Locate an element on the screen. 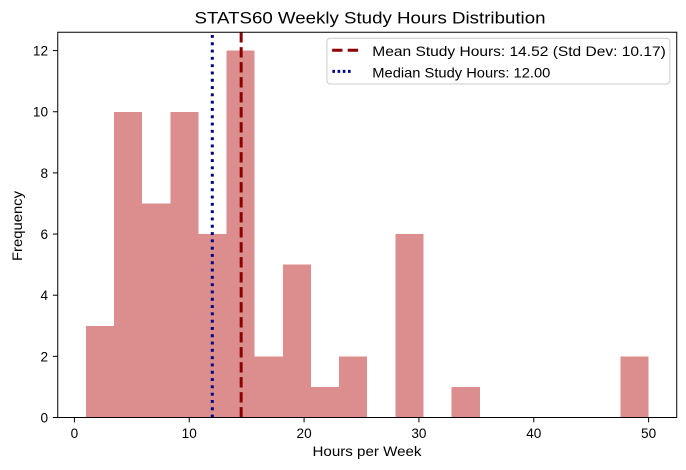 The width and height of the screenshot is (686, 470). svg-text: Median Study Hours: 12.00 is located at coordinates (461, 72).